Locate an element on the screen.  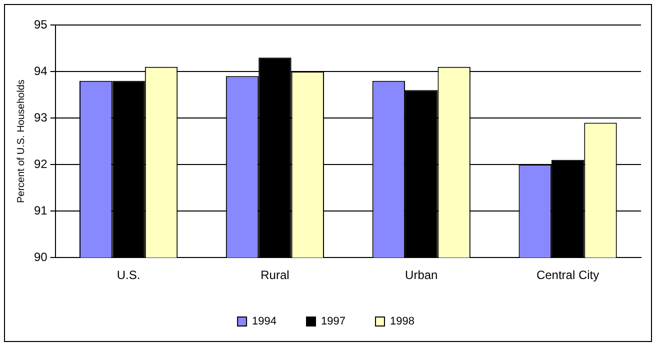
x-tick-label: Urban is located at coordinates (421, 275).